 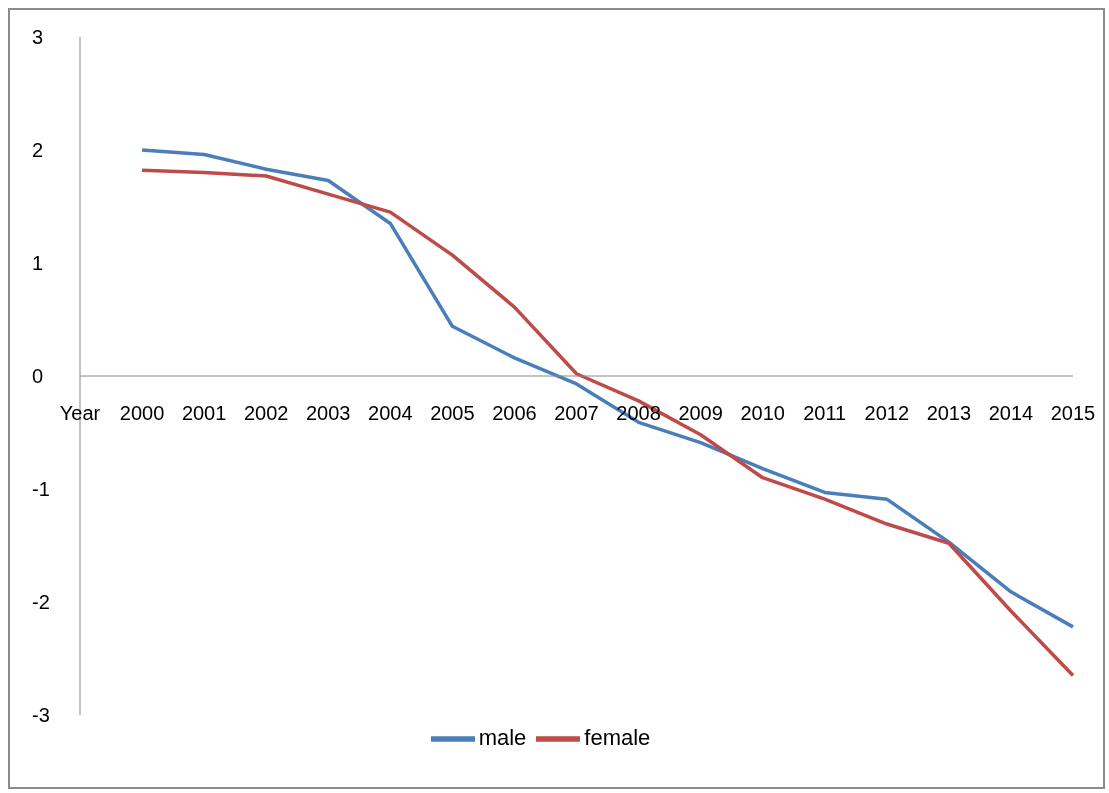 I want to click on x-tick-label: 2012, so click(x=887, y=413).